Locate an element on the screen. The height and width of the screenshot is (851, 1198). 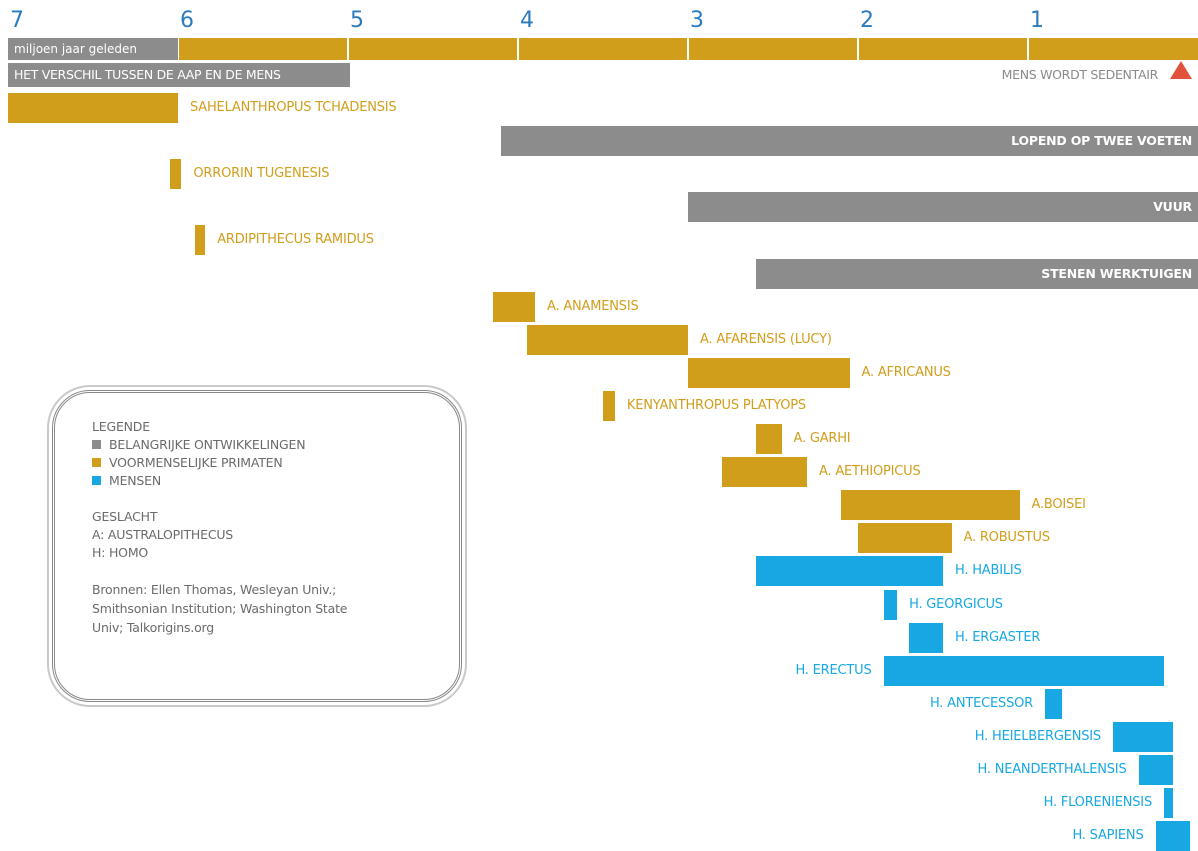
timeline-bar-label: H. ERECTUS is located at coordinates (833, 670).